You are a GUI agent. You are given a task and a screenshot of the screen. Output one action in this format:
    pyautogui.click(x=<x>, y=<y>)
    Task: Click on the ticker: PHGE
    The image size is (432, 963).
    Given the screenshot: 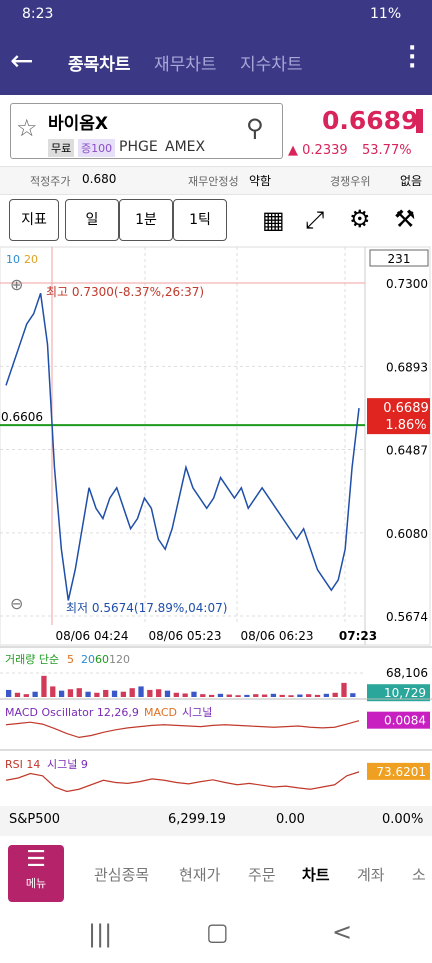 What is the action you would take?
    pyautogui.click(x=138, y=147)
    